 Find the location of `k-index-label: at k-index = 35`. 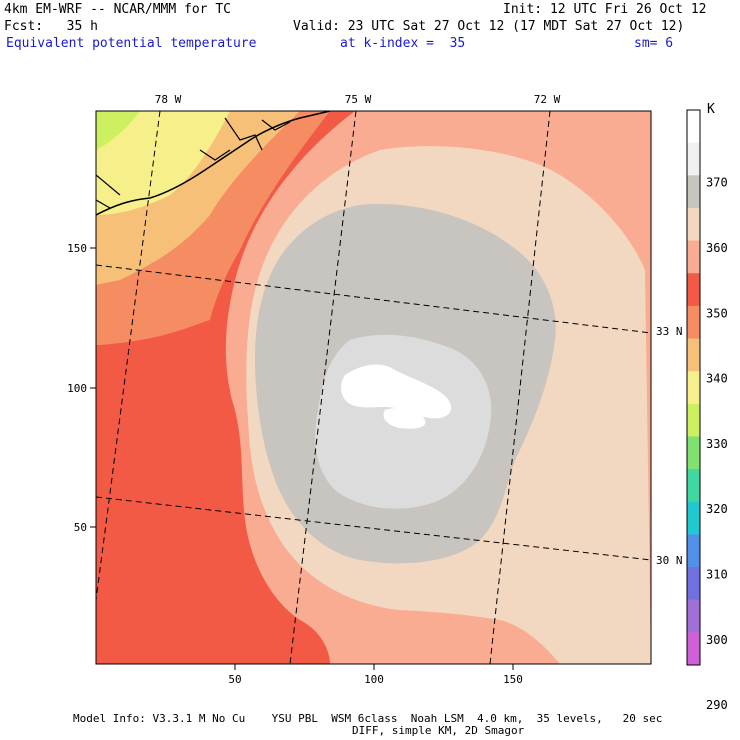

k-index-label: at k-index = 35 is located at coordinates (403, 43).